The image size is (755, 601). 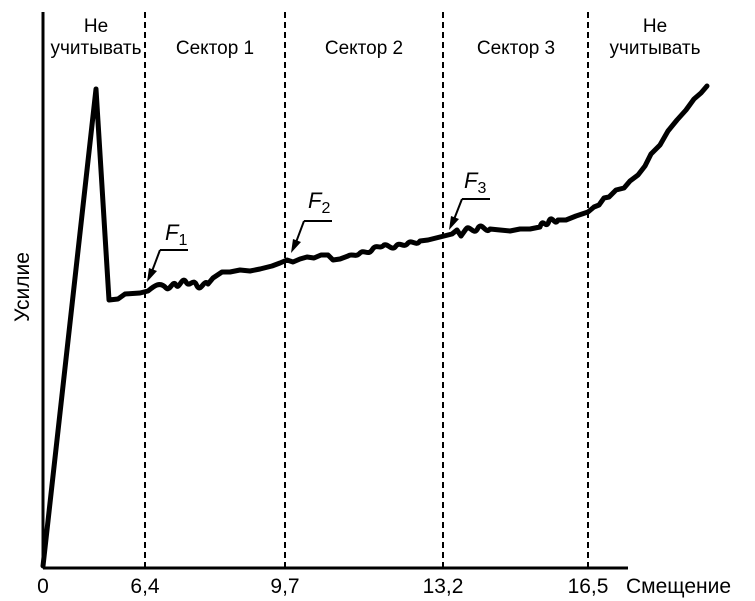 What do you see at coordinates (588, 586) in the screenshot?
I see `x-tick-label-4: 16,5` at bounding box center [588, 586].